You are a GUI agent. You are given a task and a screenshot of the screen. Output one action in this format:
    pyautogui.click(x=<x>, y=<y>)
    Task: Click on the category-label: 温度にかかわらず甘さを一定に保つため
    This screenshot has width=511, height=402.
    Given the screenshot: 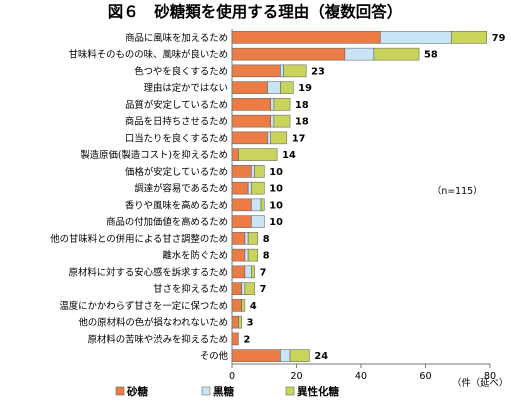 What is the action you would take?
    pyautogui.click(x=143, y=306)
    